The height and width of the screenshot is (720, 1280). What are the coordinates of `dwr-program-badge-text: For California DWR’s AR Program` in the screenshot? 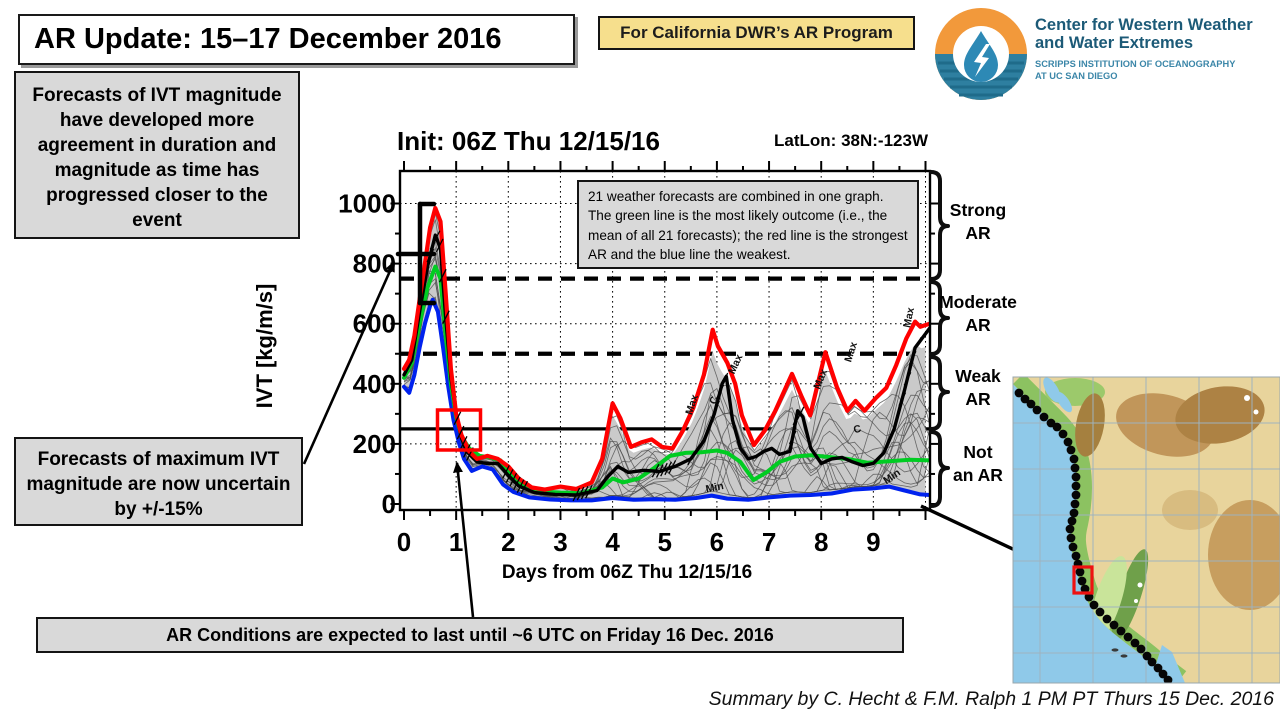 It's located at (756, 32).